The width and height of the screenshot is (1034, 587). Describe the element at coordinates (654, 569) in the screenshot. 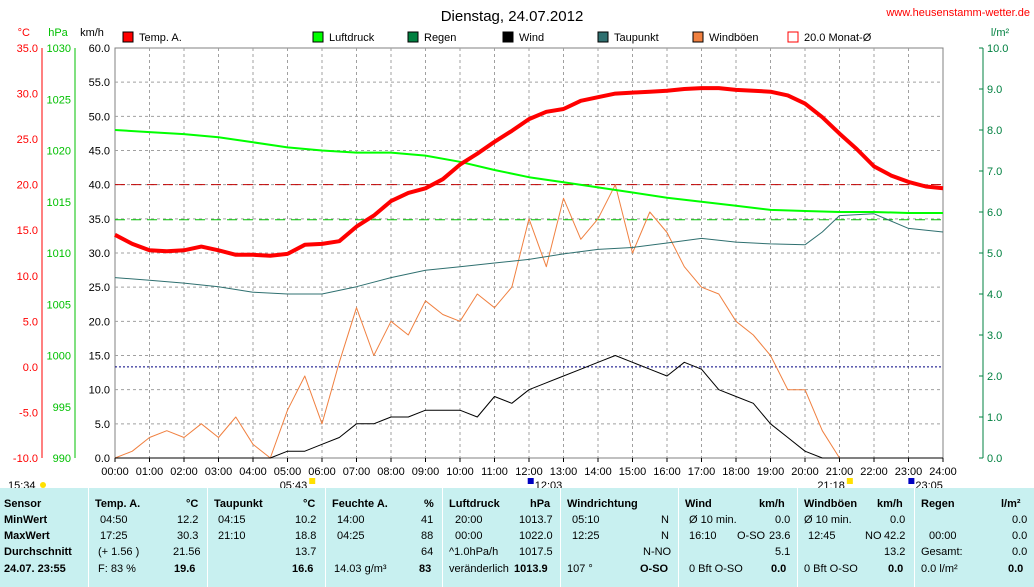

I see `dir-now-value: O-SO` at that location.